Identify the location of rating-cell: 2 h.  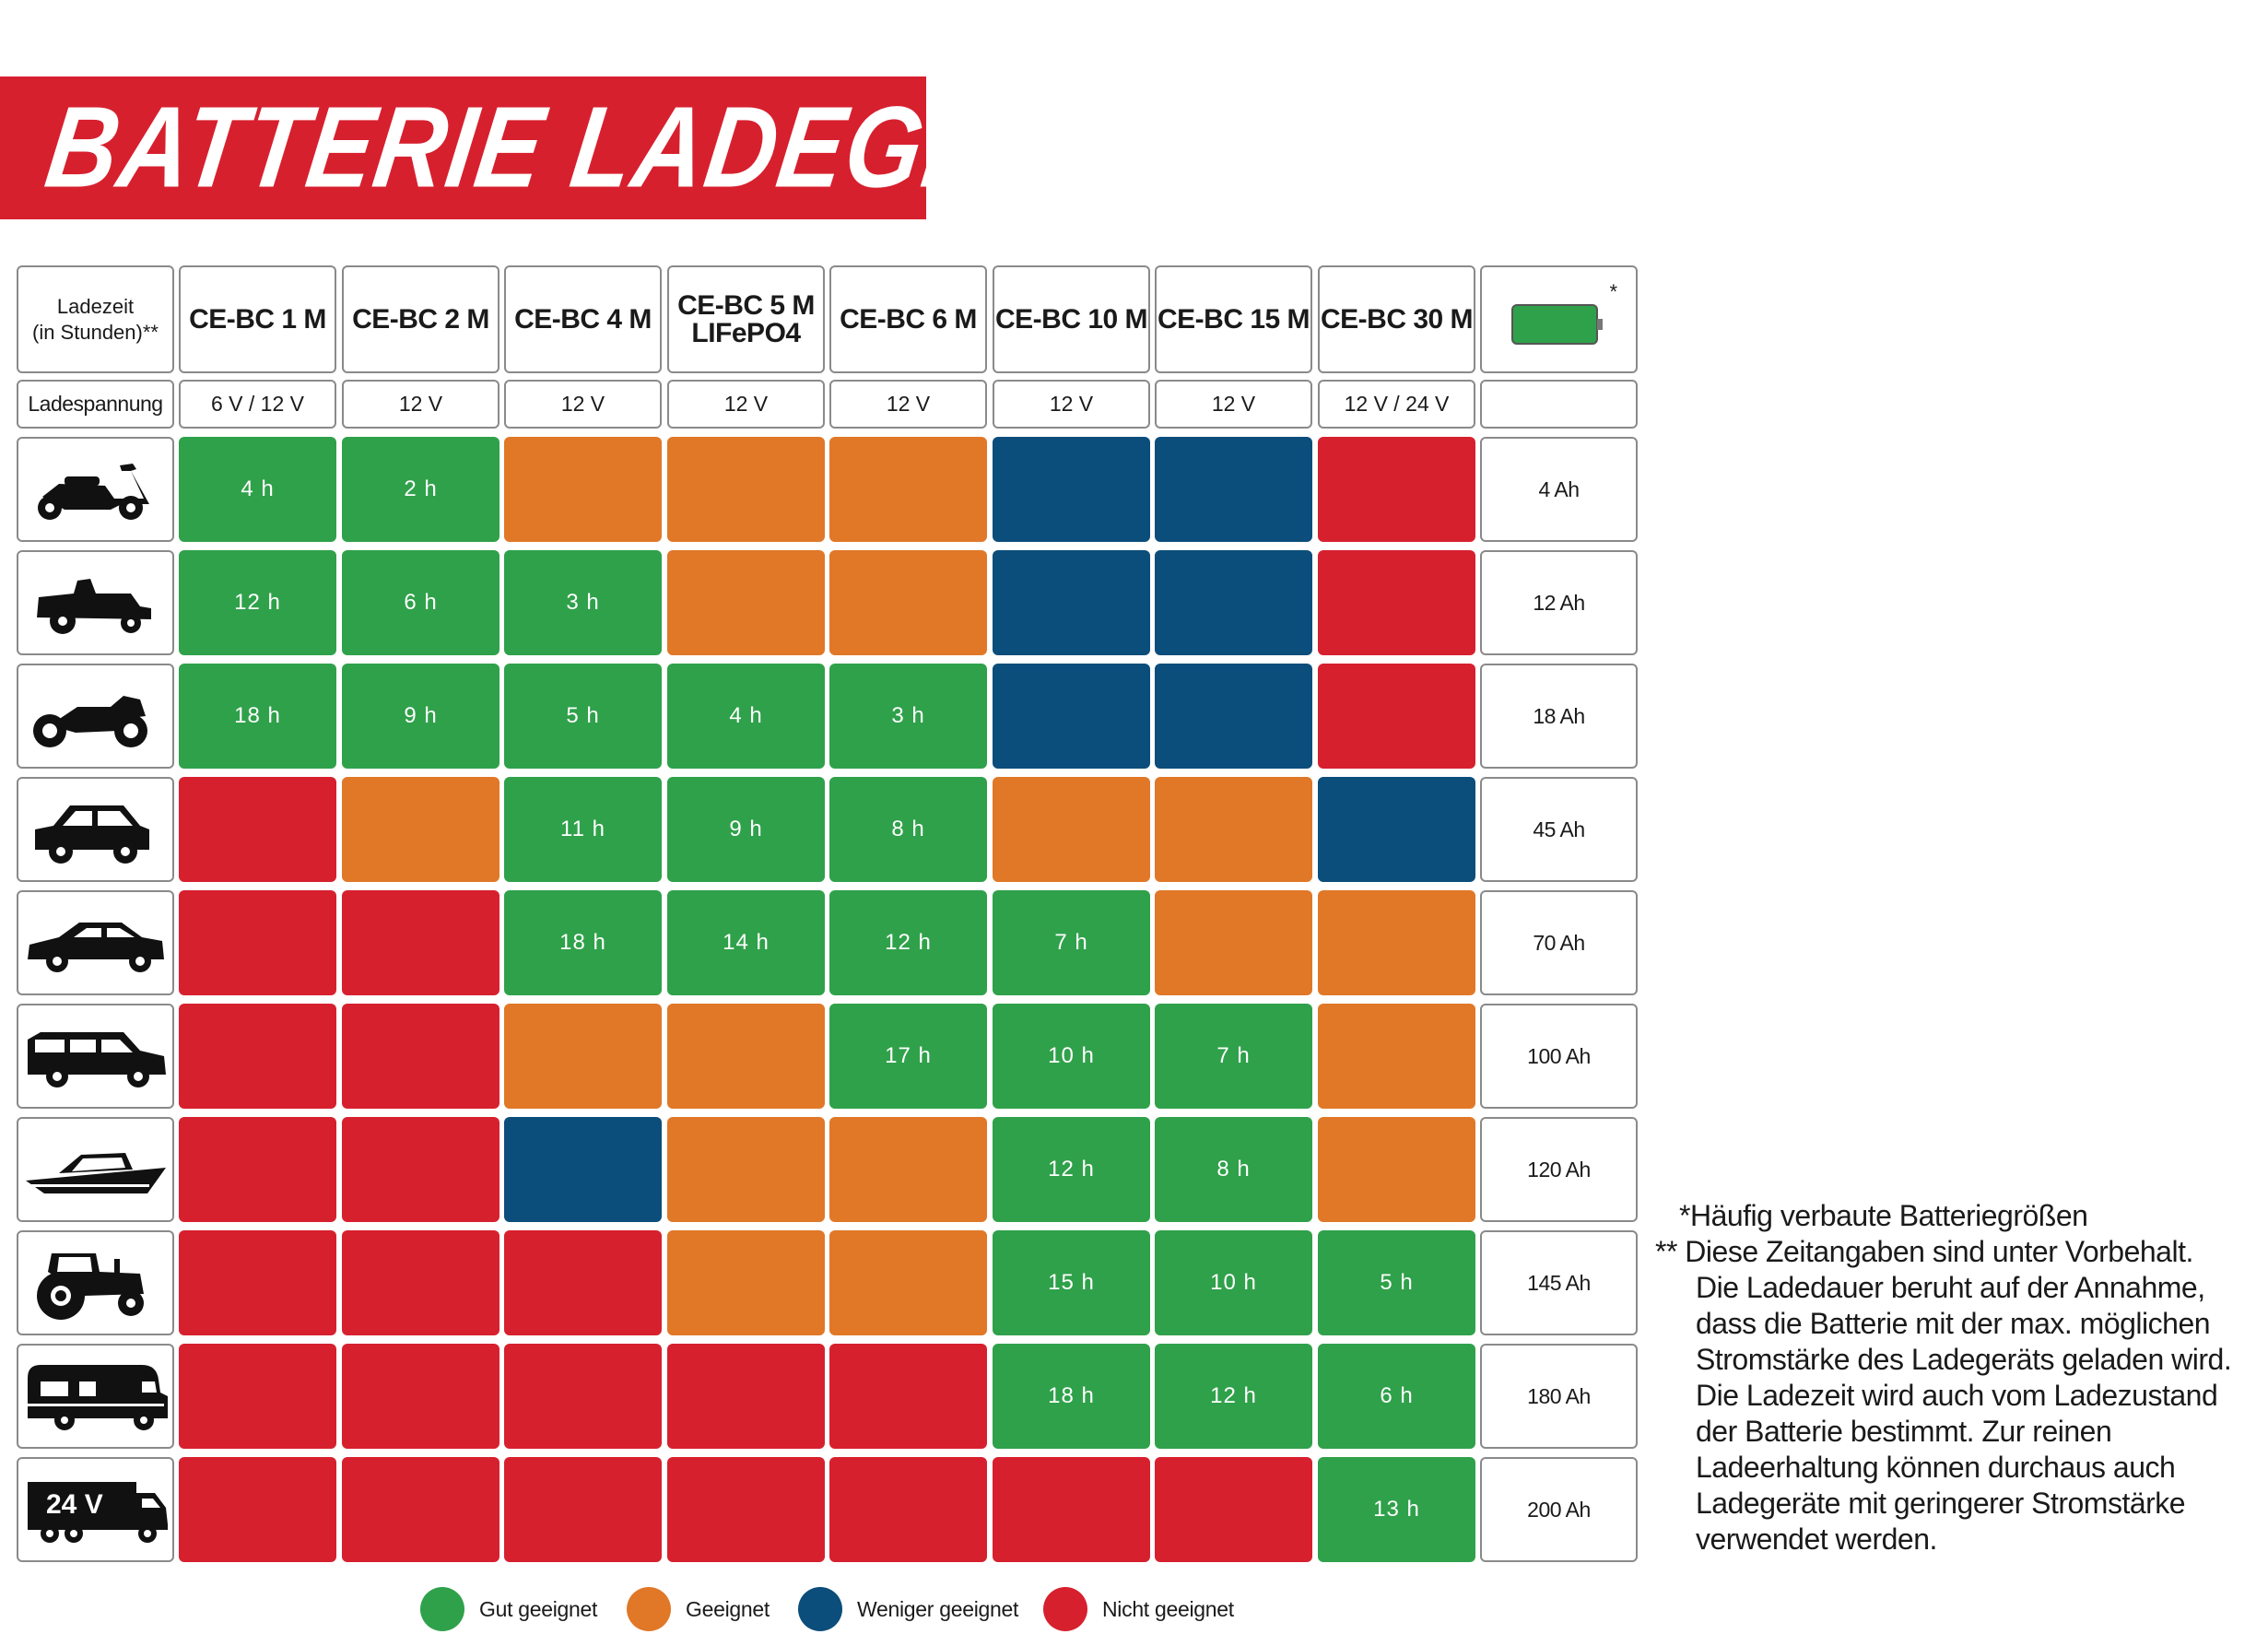
(421, 489).